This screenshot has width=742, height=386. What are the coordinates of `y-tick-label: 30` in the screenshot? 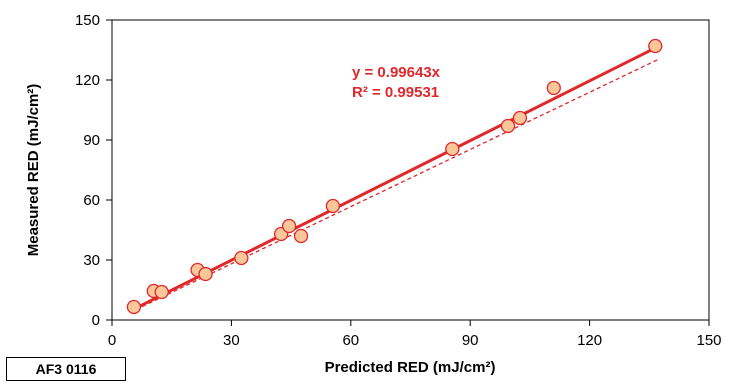 It's located at (91, 260).